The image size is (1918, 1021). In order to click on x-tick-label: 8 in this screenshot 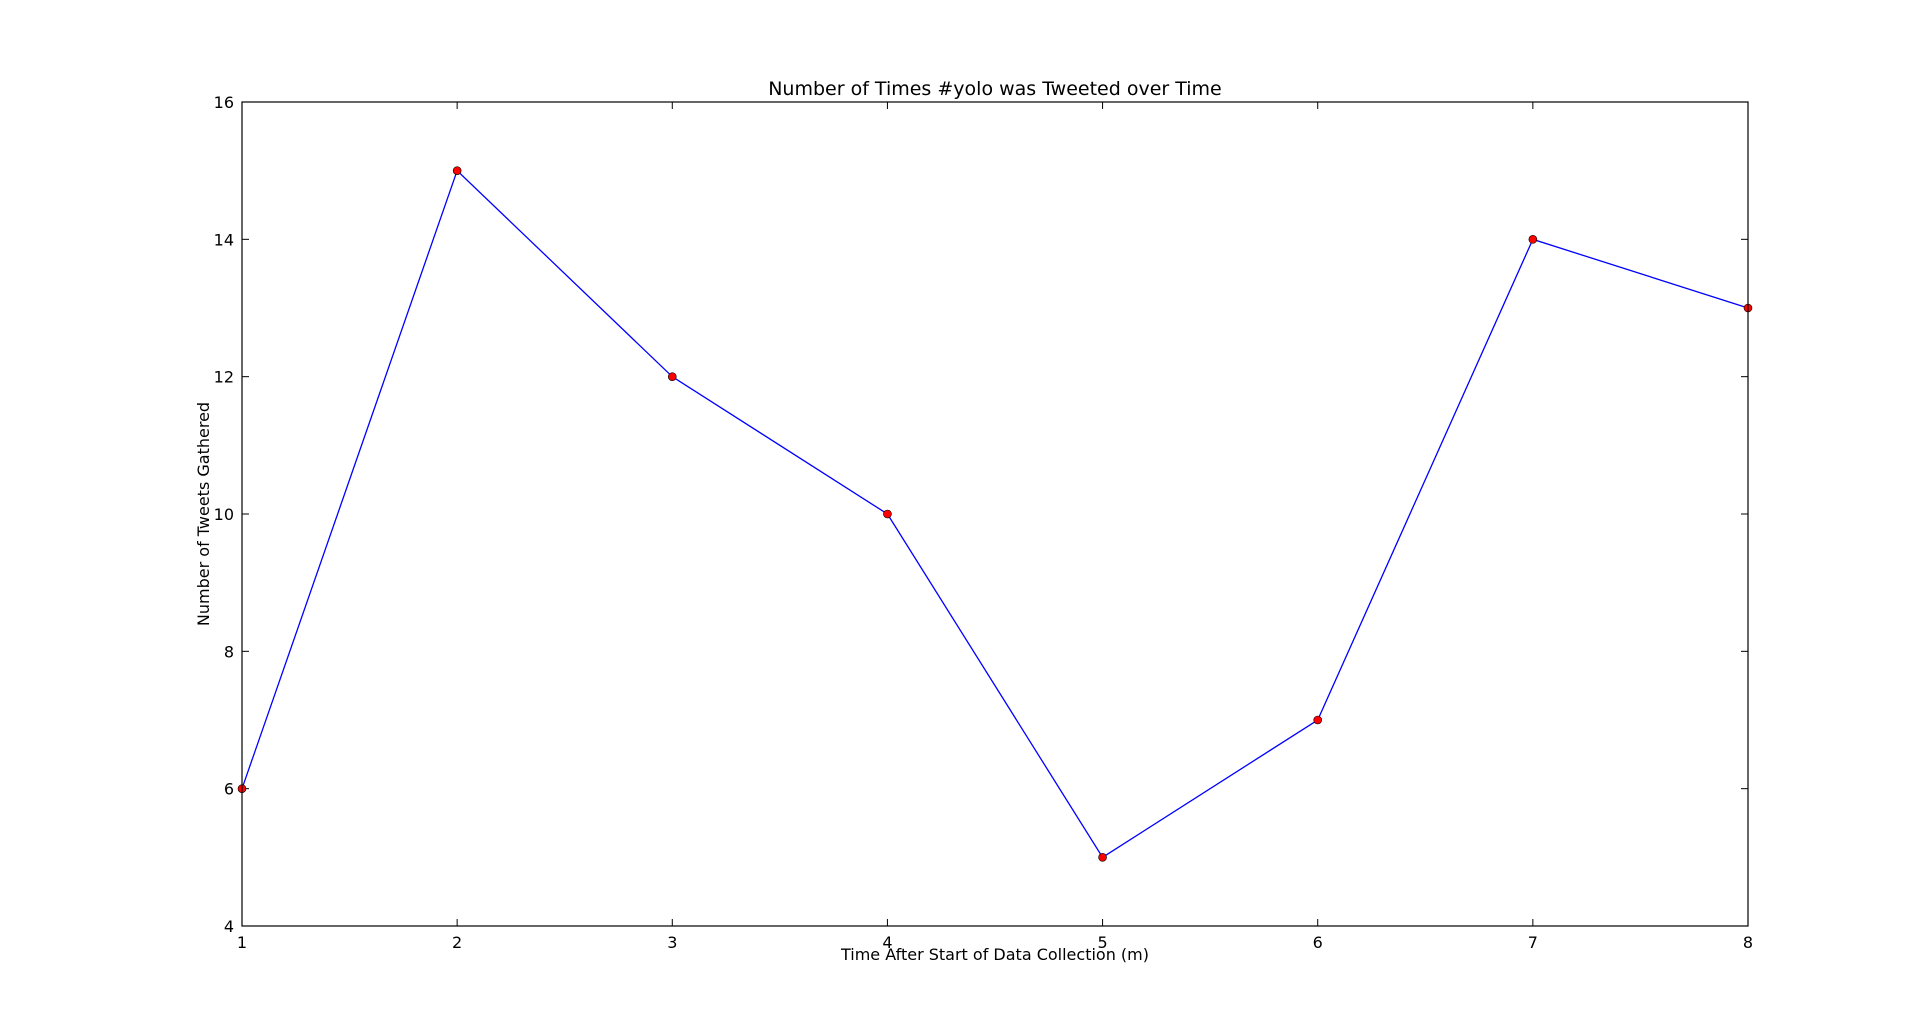, I will do `click(1748, 942)`.